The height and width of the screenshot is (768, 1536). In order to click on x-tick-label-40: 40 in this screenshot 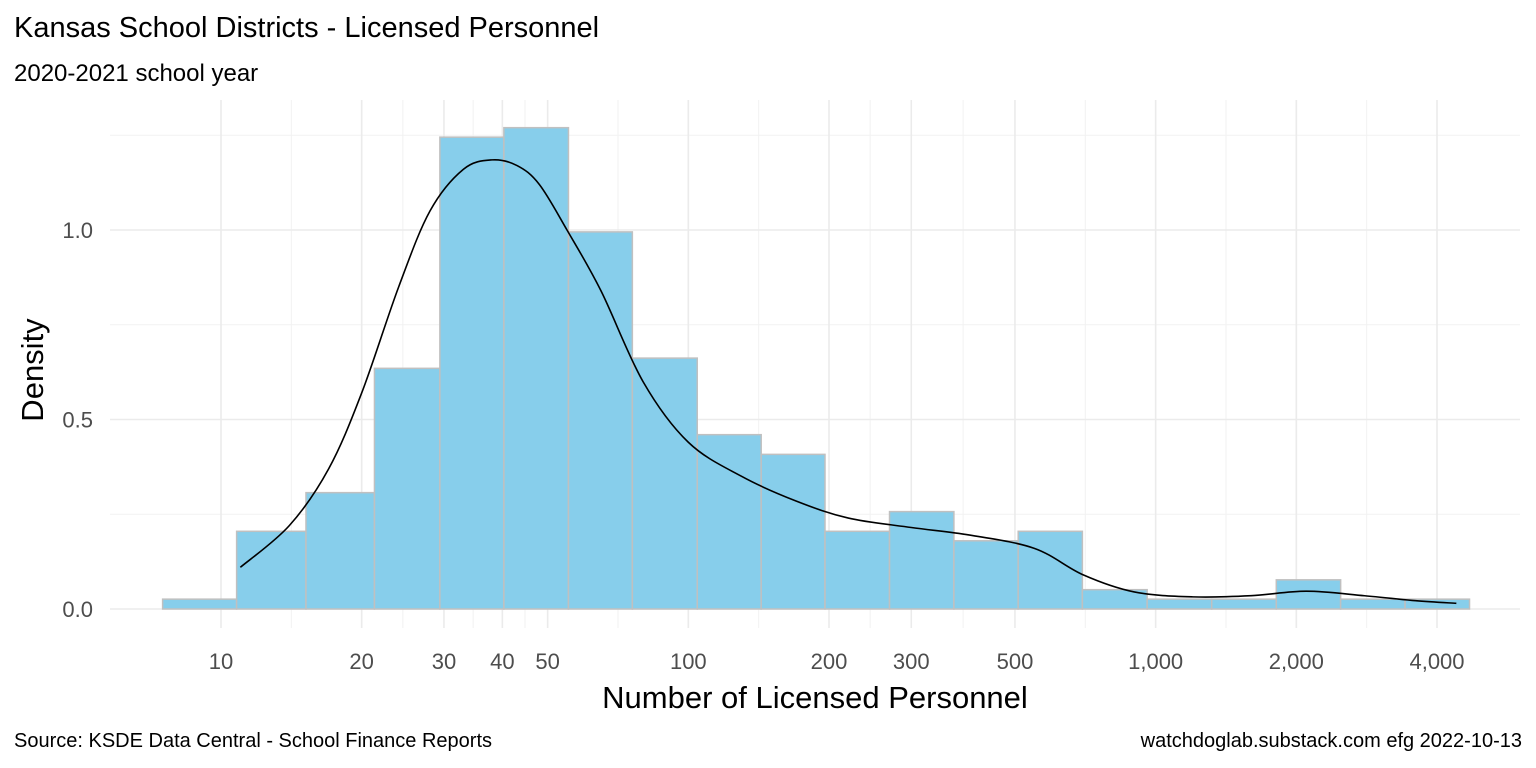, I will do `click(502, 661)`.